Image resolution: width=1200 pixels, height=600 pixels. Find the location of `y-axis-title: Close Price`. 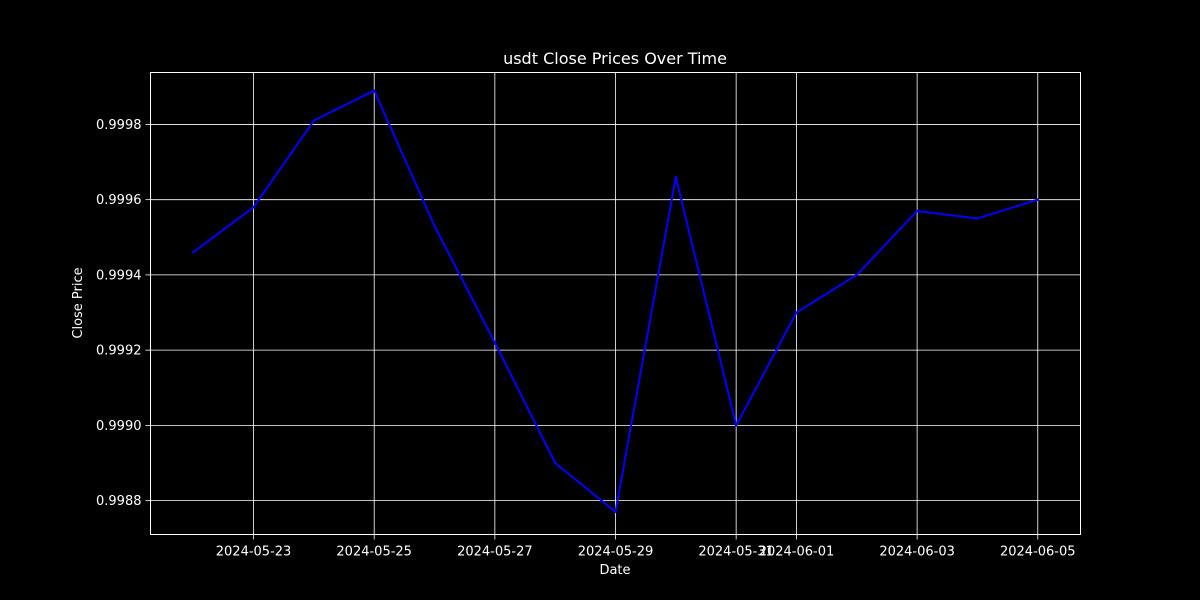

y-axis-title: Close Price is located at coordinates (78, 302).